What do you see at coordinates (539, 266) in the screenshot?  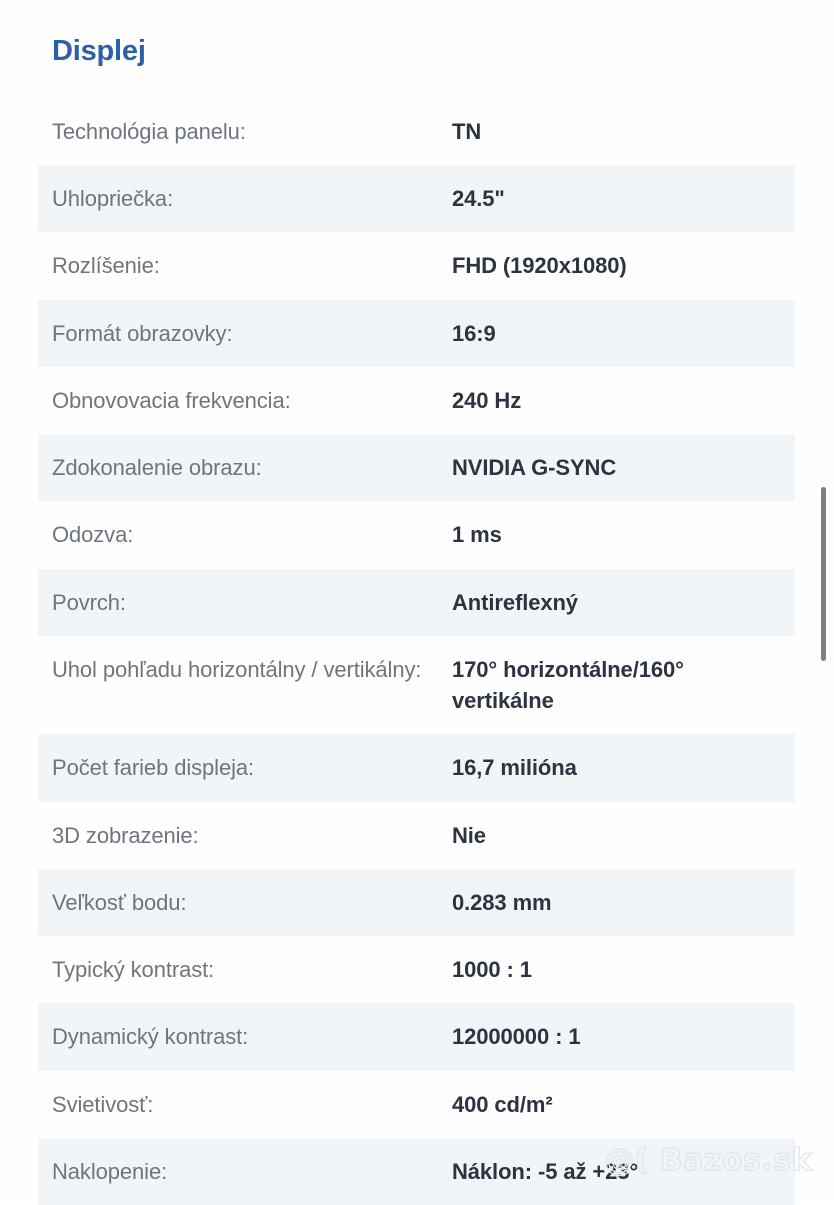 I see `spec-value: FHD (1920x1080)` at bounding box center [539, 266].